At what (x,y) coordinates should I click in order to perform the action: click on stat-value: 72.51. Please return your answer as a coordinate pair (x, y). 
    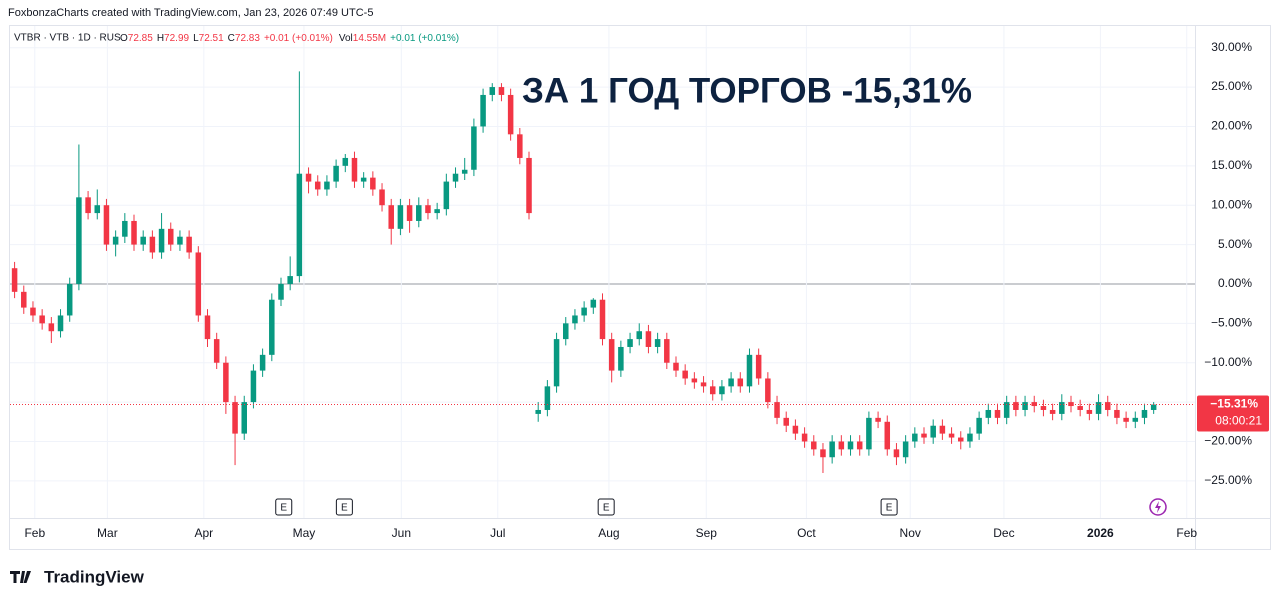
    Looking at the image, I should click on (211, 38).